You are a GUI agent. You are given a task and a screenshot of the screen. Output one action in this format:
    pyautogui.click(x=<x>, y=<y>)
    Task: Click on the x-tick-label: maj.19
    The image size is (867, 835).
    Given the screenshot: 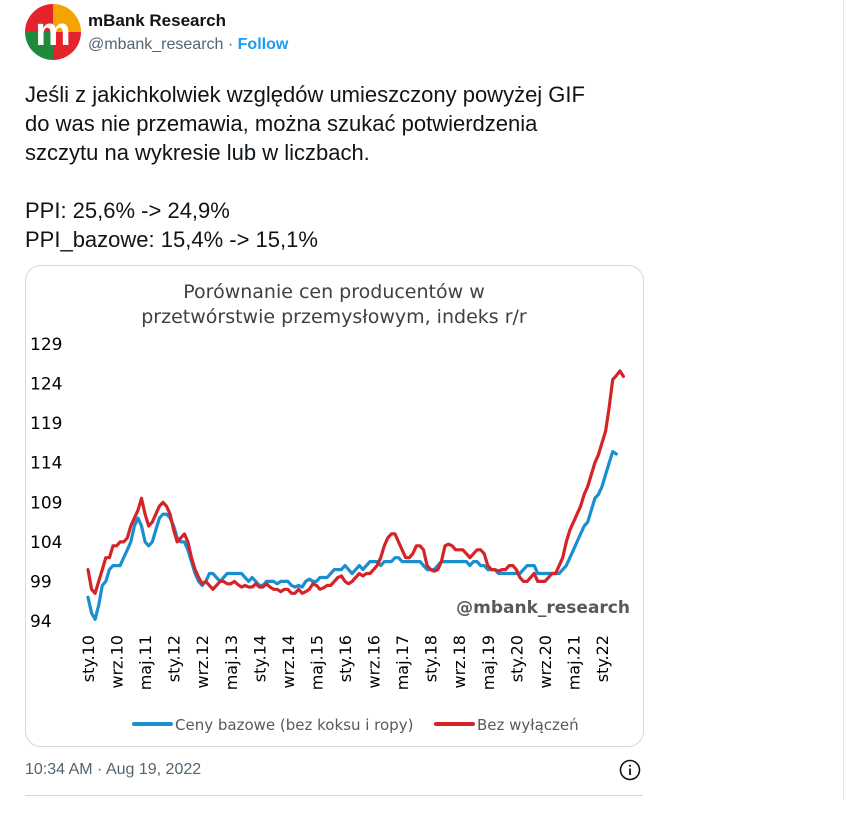 What is the action you would take?
    pyautogui.click(x=488, y=662)
    